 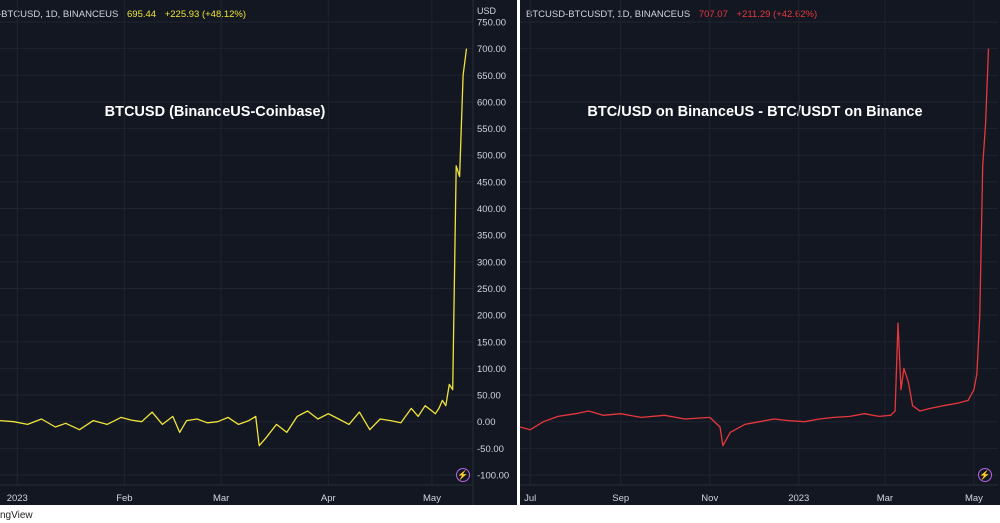 I want to click on y-tick-label: -100.00, so click(x=493, y=476).